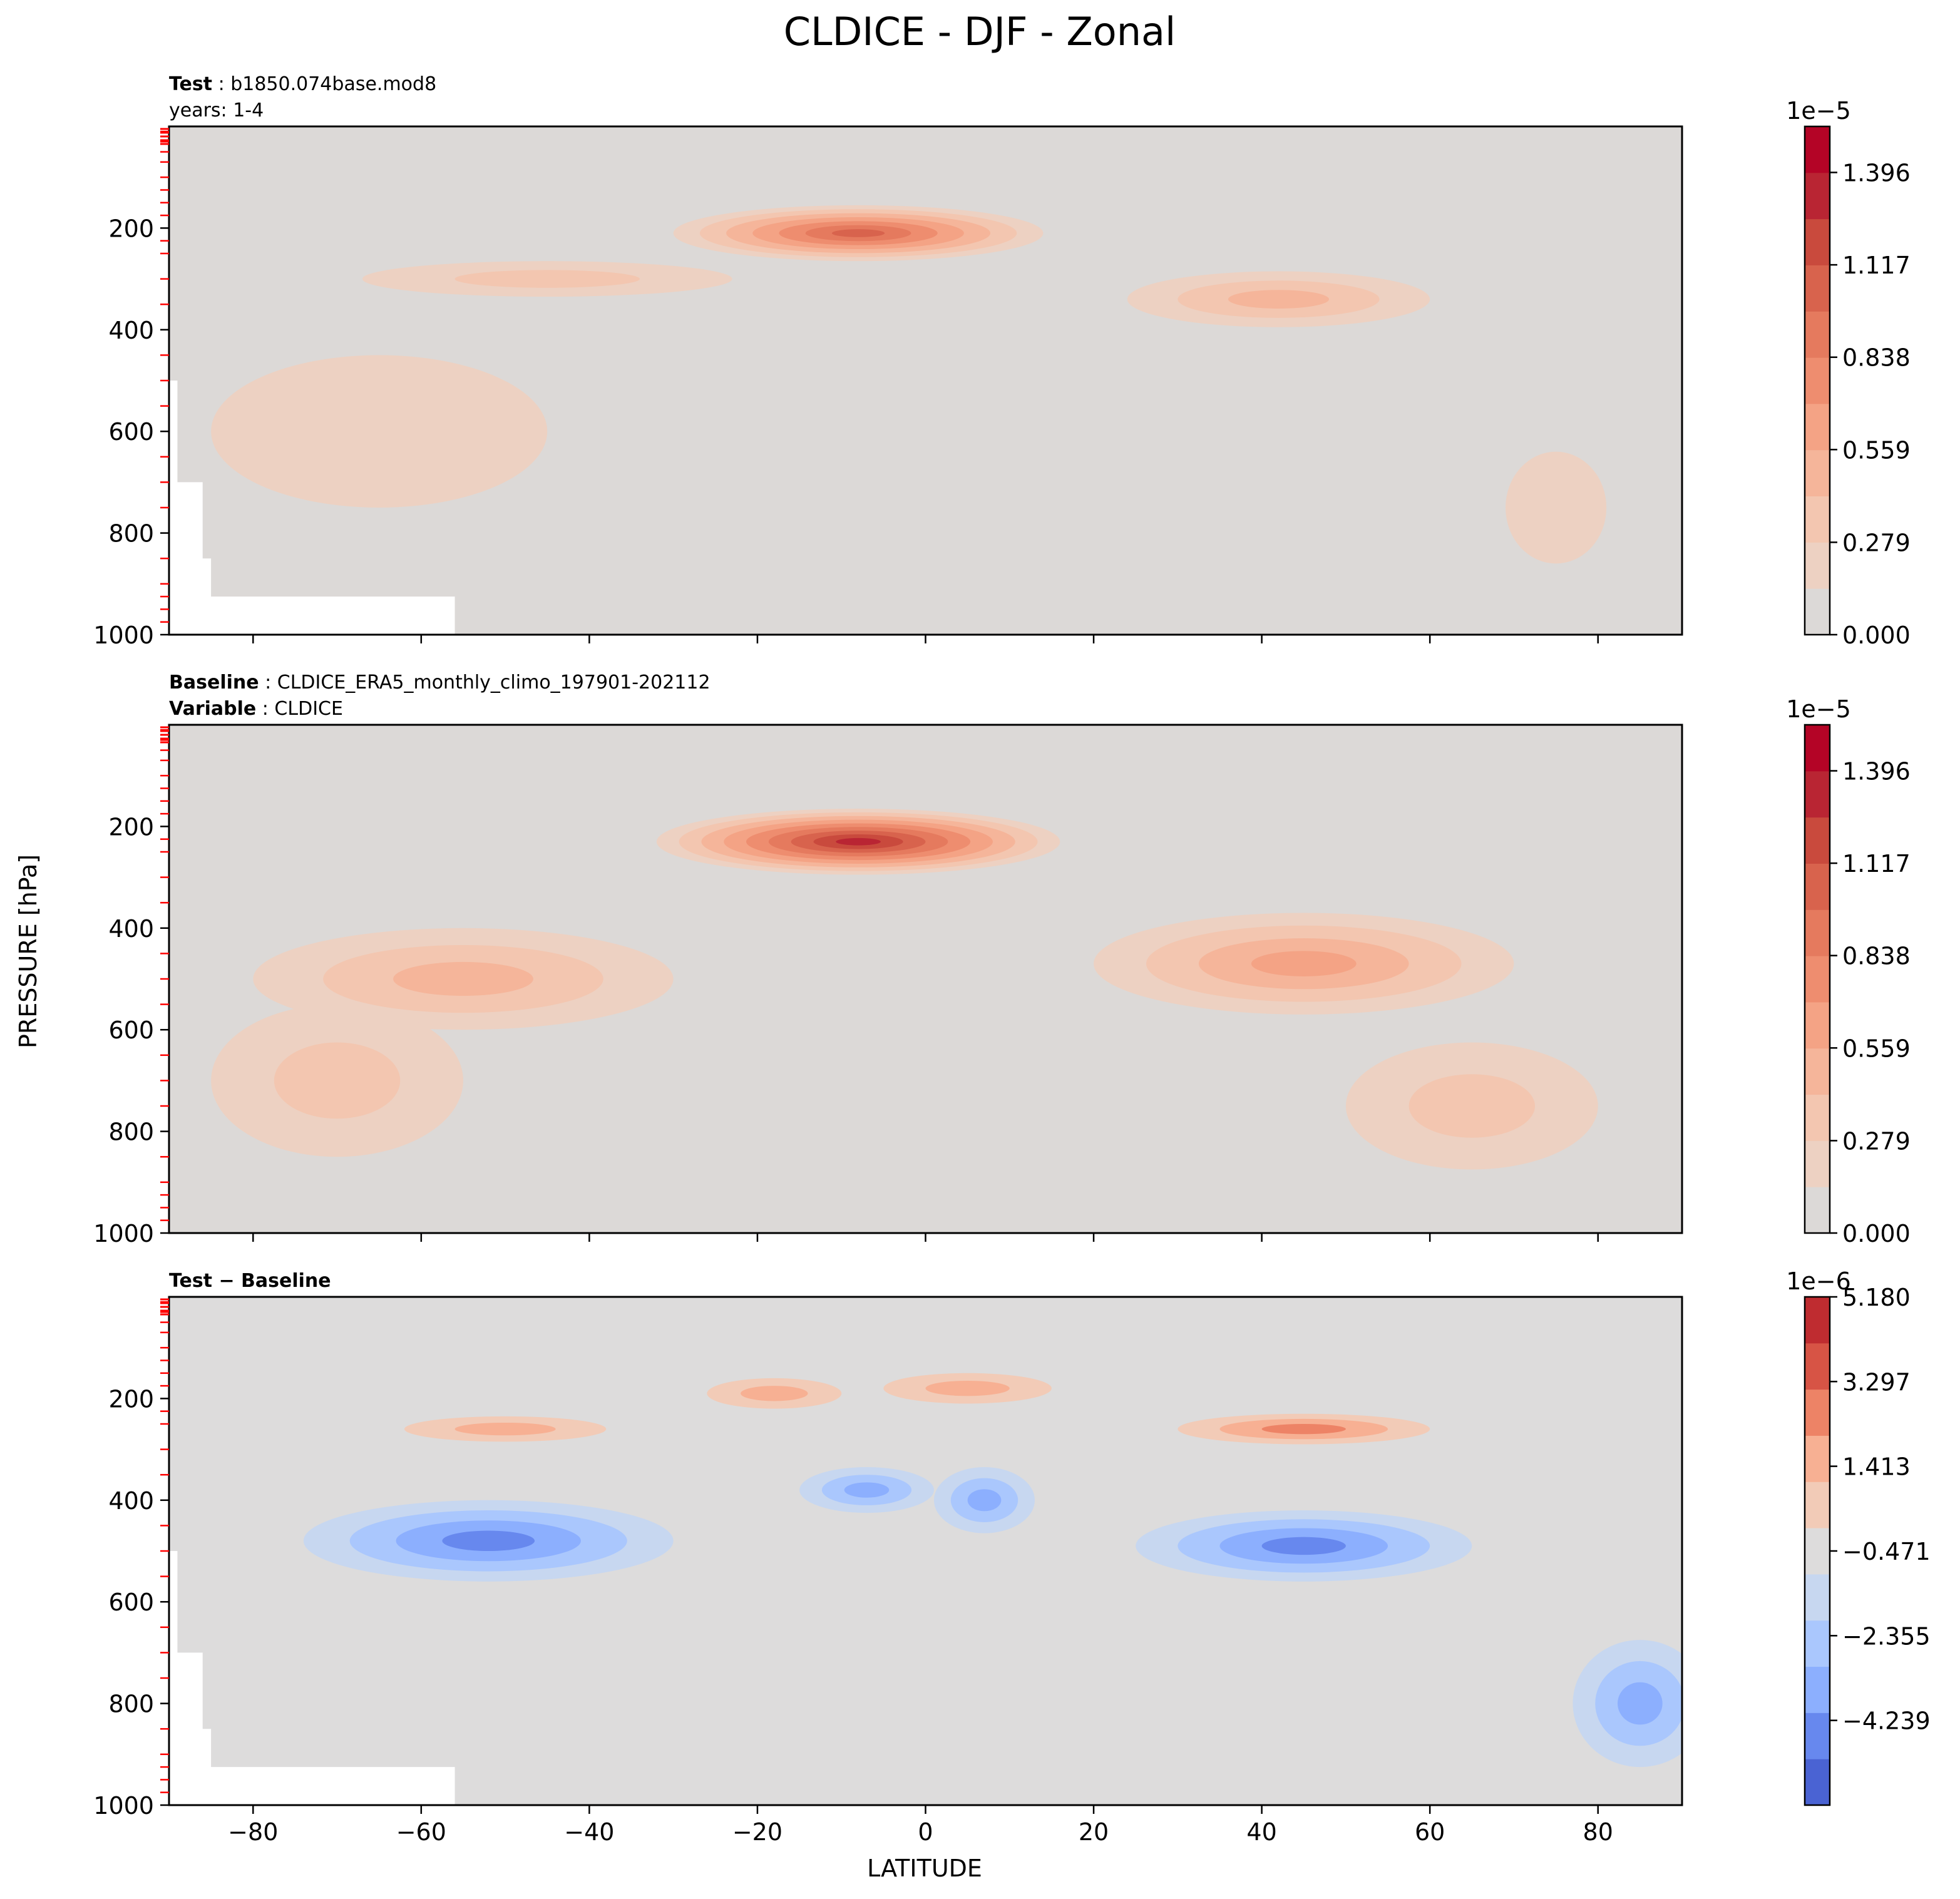 This screenshot has height=1899, width=1960. What do you see at coordinates (324, 84) in the screenshot?
I see `panel-header-value: : b1850.074base.mod8` at bounding box center [324, 84].